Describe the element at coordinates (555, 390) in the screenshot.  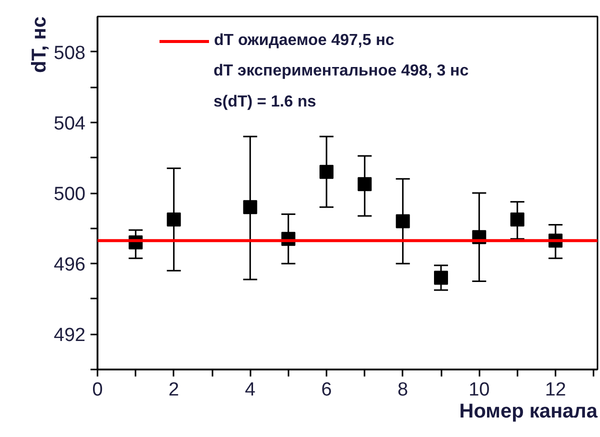
I see `x-tick-label: 12` at that location.